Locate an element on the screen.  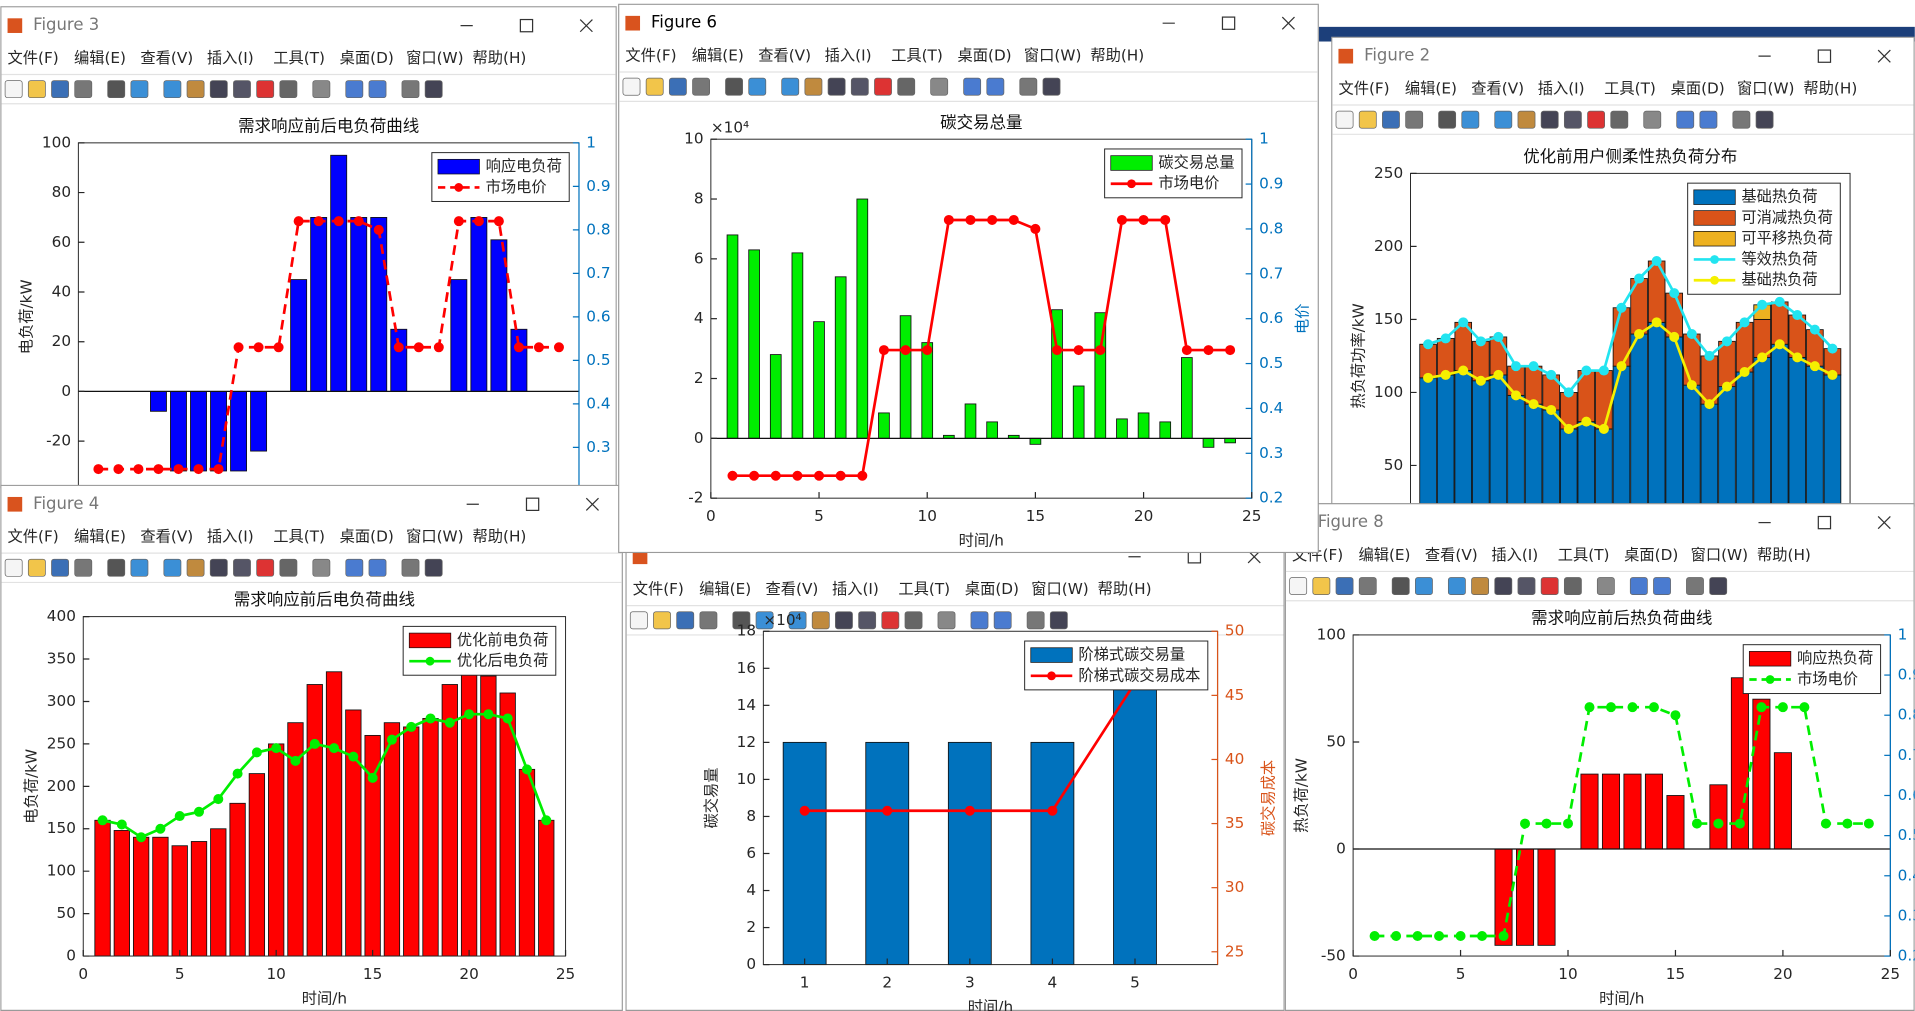
menu-item: 查看(V) is located at coordinates (1451, 555).